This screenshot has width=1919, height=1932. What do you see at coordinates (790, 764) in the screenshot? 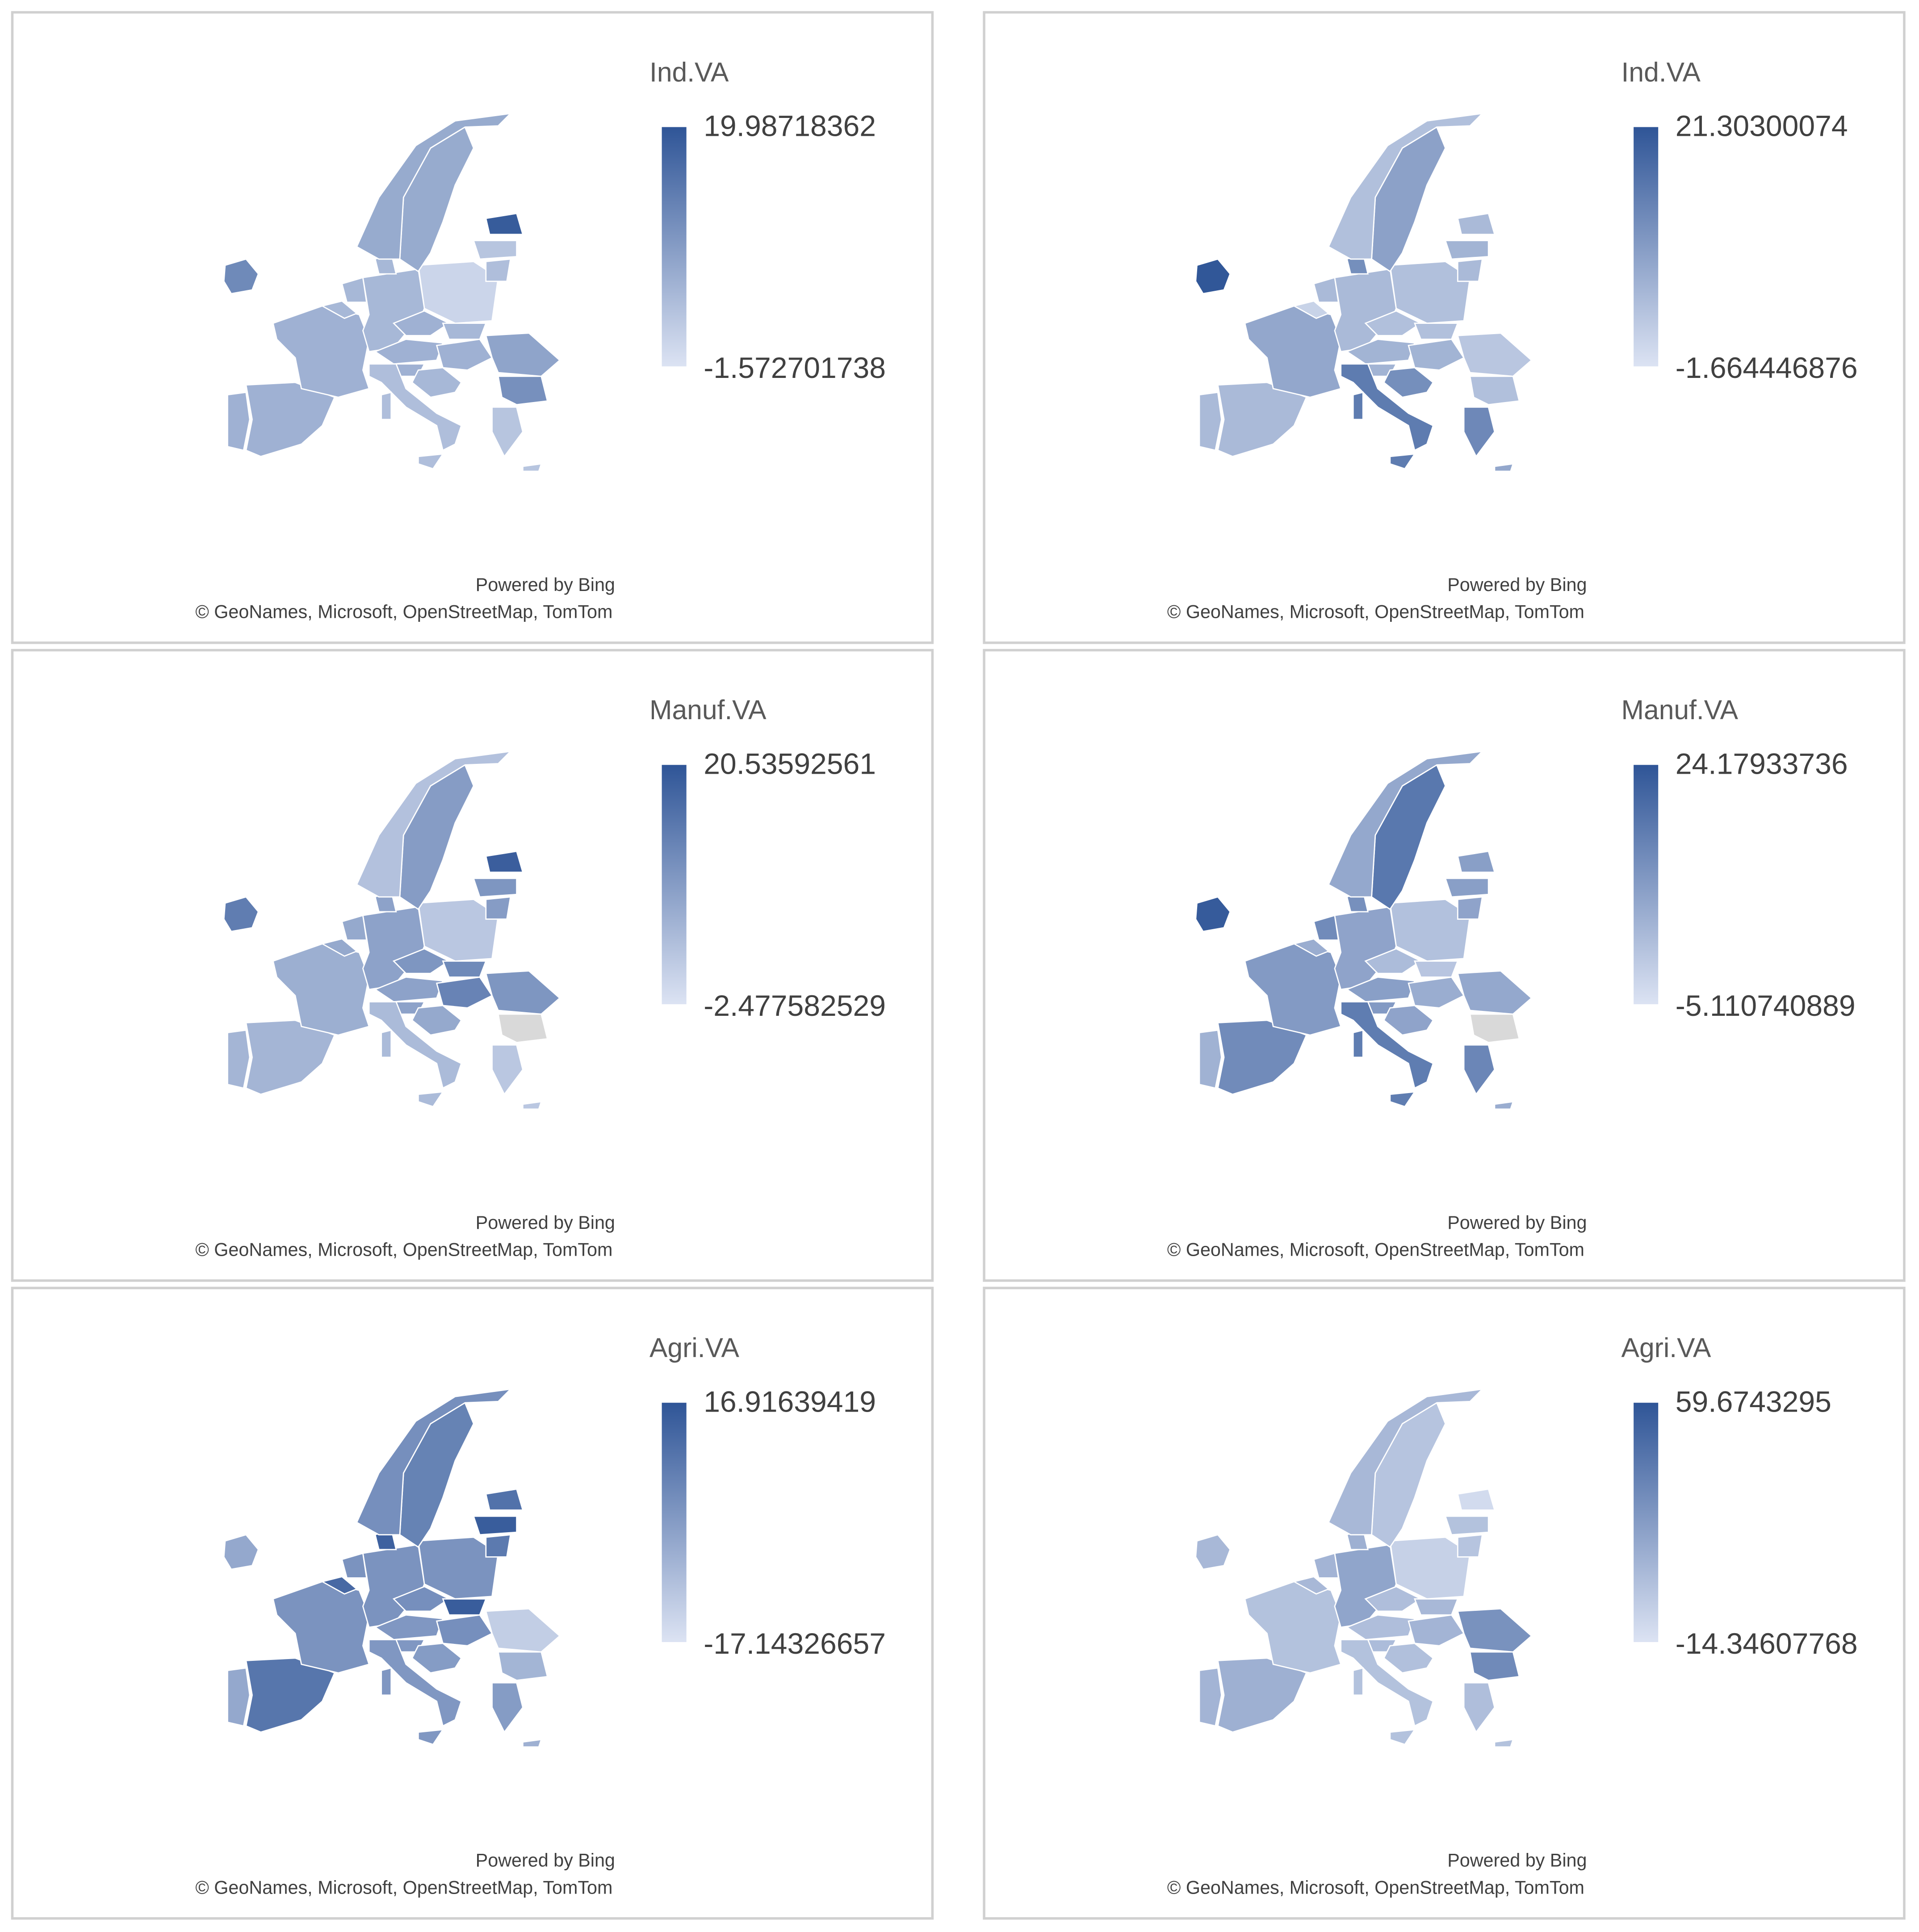
I see `legend-max: 20.53592561` at bounding box center [790, 764].